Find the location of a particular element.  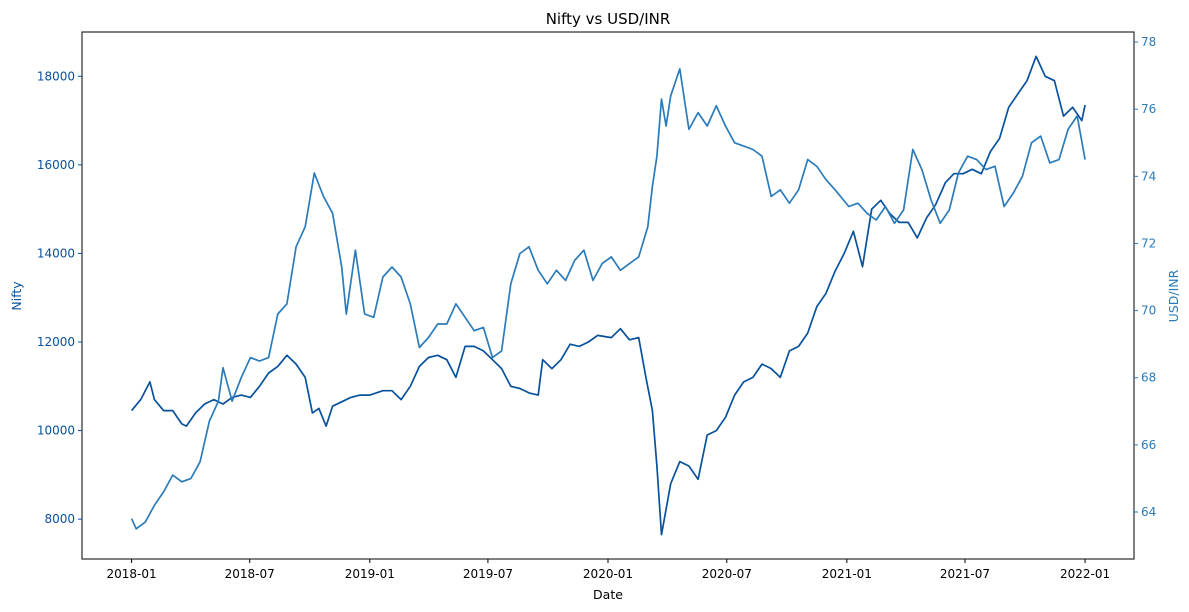

y-right-tick-label: 68 is located at coordinates (1148, 378).